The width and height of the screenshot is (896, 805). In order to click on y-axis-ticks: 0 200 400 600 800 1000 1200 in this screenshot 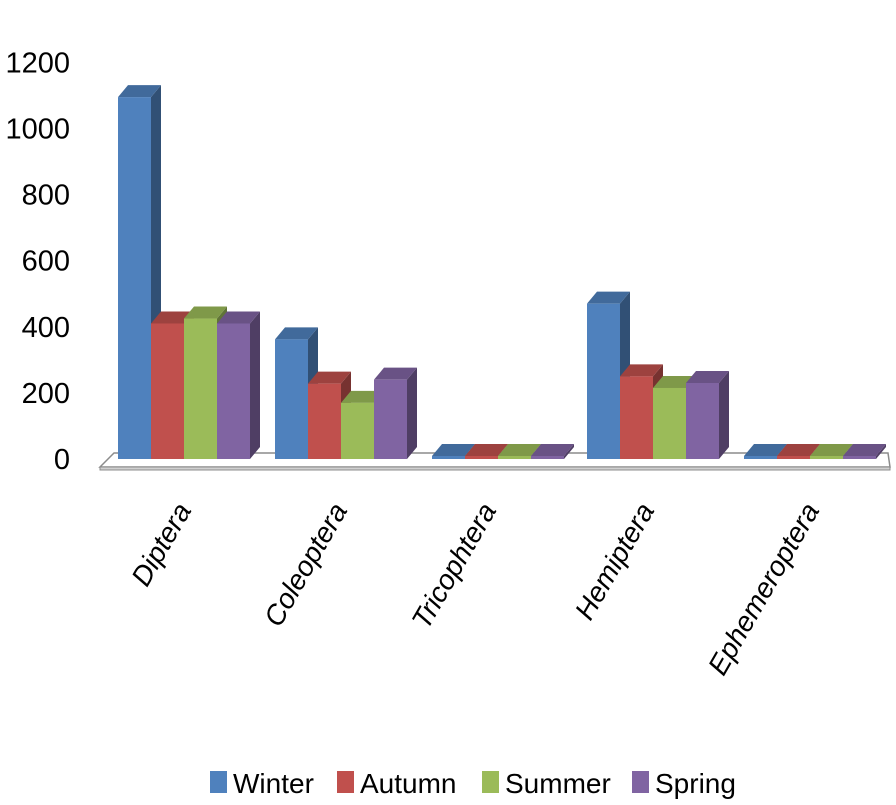, I will do `click(37, 261)`.